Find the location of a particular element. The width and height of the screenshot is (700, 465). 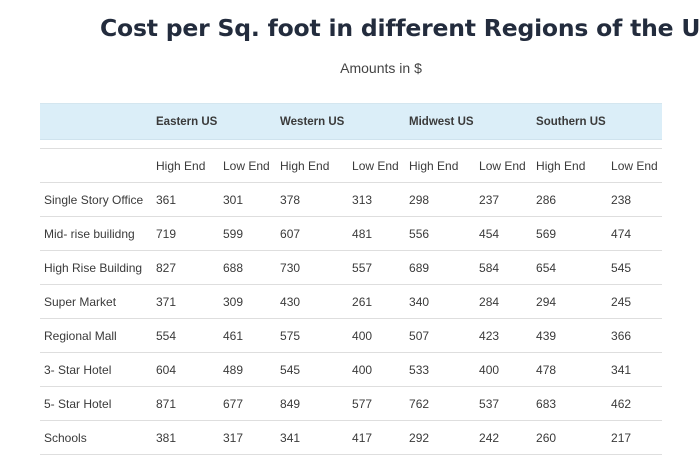

table-cell: 849 is located at coordinates (312, 403).